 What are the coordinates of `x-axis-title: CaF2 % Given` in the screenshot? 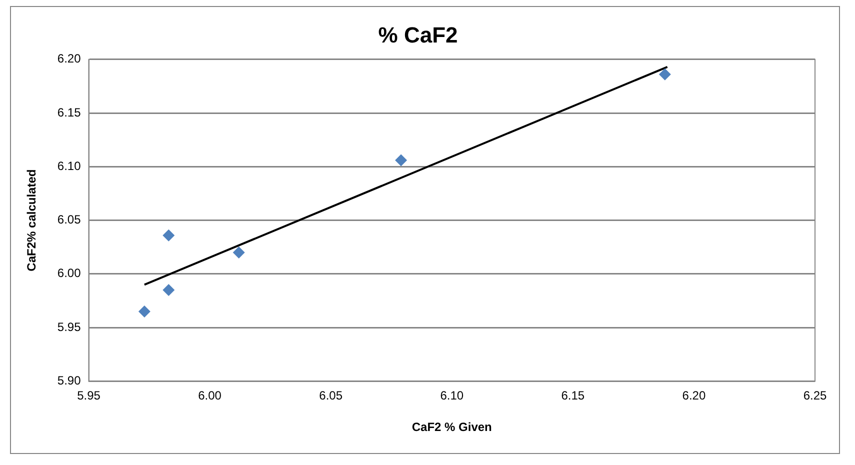 It's located at (452, 427).